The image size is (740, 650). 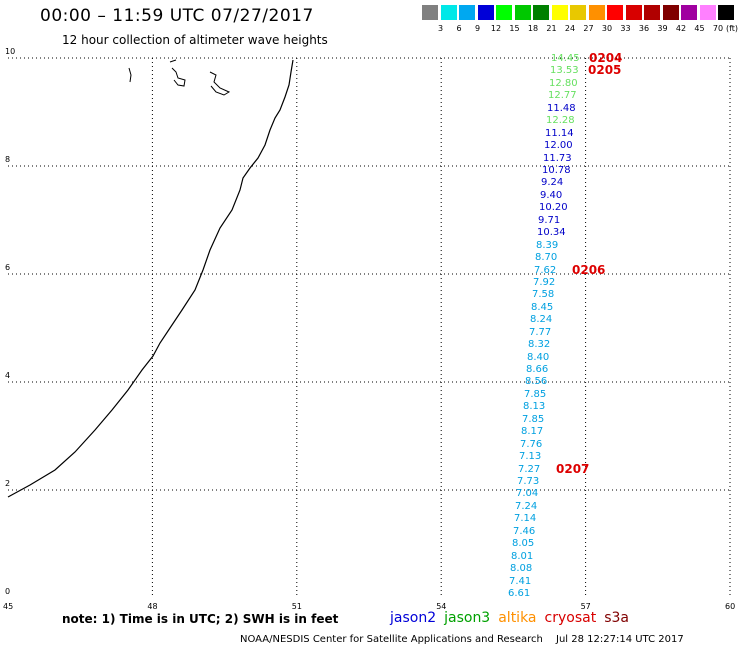 I want to click on x-tick-label: 57, so click(x=585, y=606).